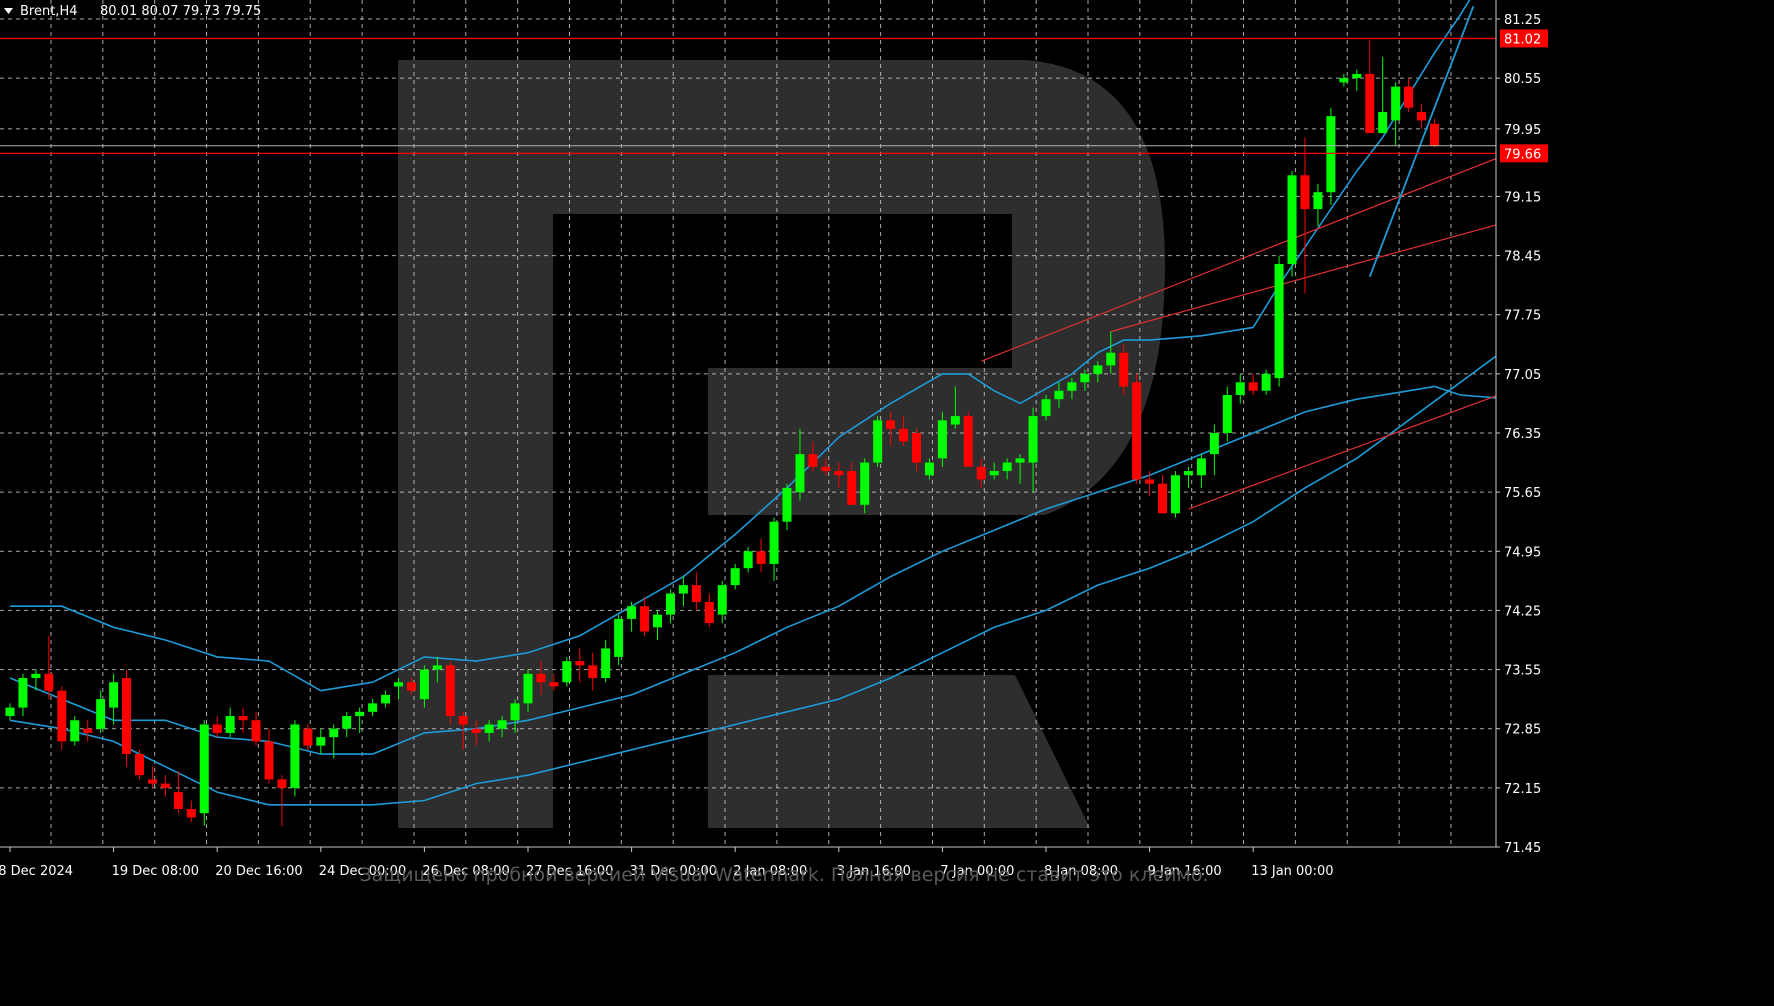 The height and width of the screenshot is (1006, 1774). Describe the element at coordinates (1421, 142) in the screenshot. I see `trend-line` at that location.